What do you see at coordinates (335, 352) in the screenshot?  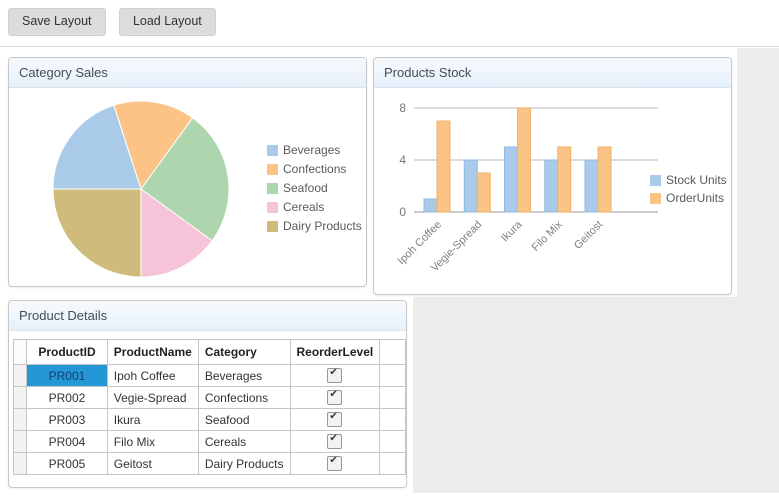 I see `column-header-reorderlevel: ReorderLevel` at bounding box center [335, 352].